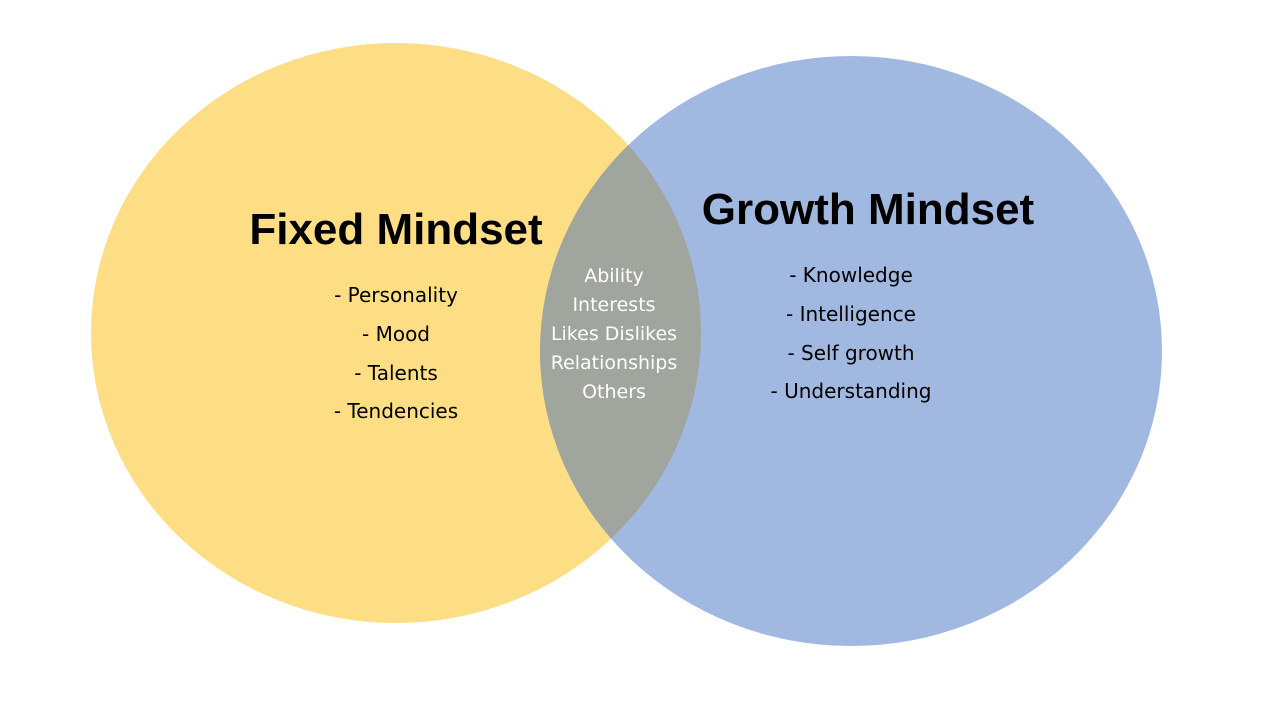 The width and height of the screenshot is (1280, 720). What do you see at coordinates (396, 411) in the screenshot?
I see `fixed-item: - Tendencies` at bounding box center [396, 411].